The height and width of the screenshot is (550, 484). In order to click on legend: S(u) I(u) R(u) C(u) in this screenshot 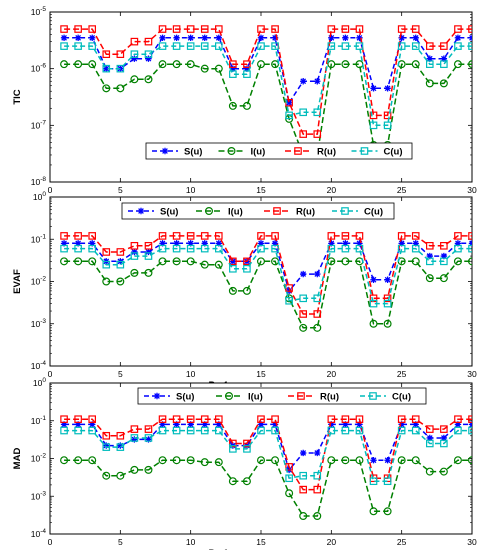, I will do `click(279, 151)`.